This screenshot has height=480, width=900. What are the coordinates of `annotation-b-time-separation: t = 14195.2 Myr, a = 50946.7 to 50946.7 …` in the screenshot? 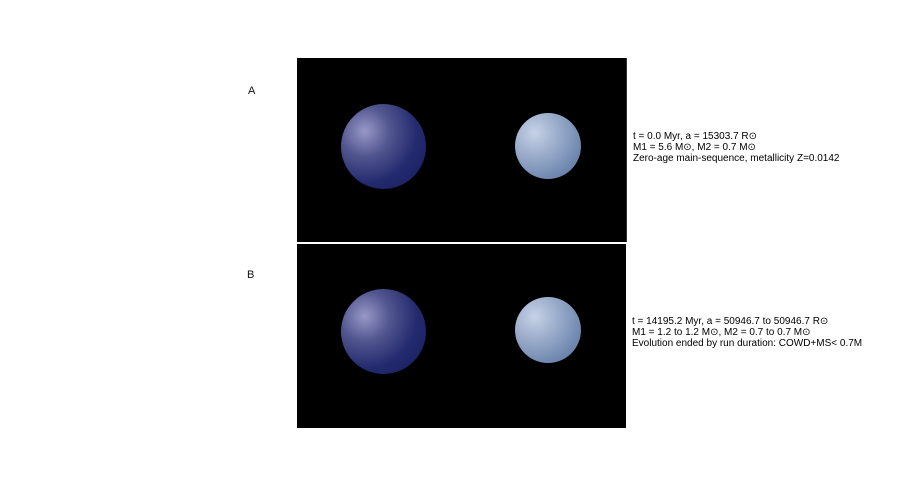 It's located at (730, 321).